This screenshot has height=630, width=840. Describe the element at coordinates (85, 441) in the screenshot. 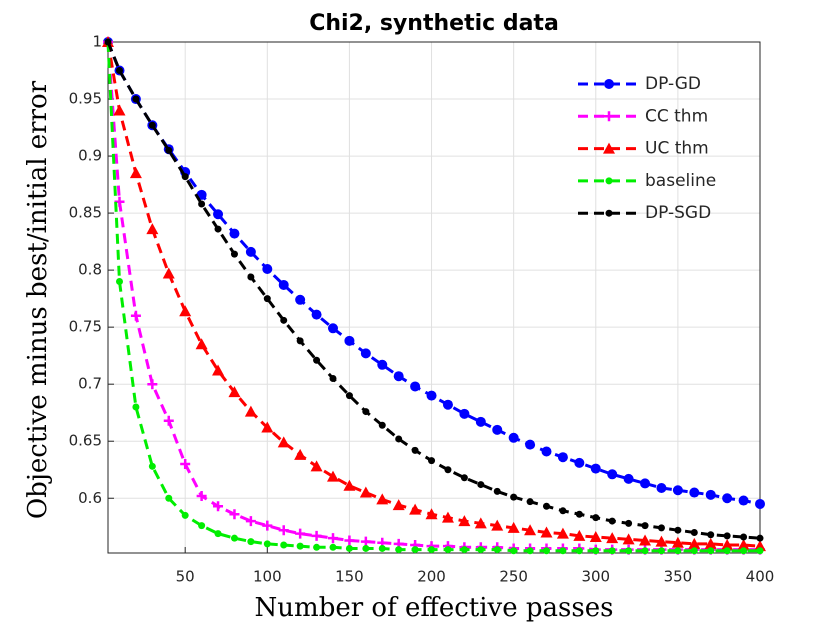

I see `y-tick-label: 0.65` at that location.